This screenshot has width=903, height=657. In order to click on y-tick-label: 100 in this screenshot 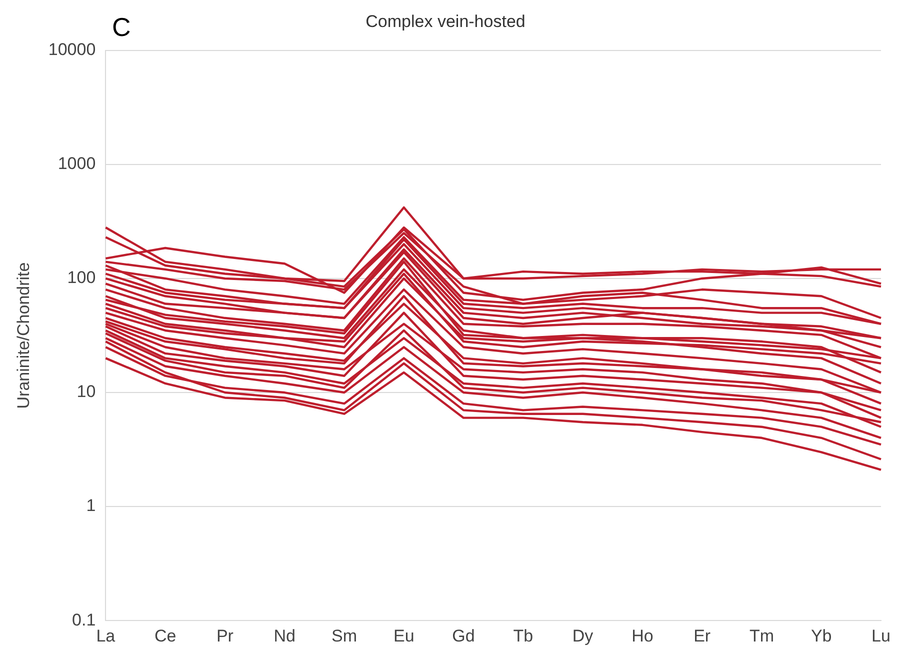, I will do `click(81, 278)`.